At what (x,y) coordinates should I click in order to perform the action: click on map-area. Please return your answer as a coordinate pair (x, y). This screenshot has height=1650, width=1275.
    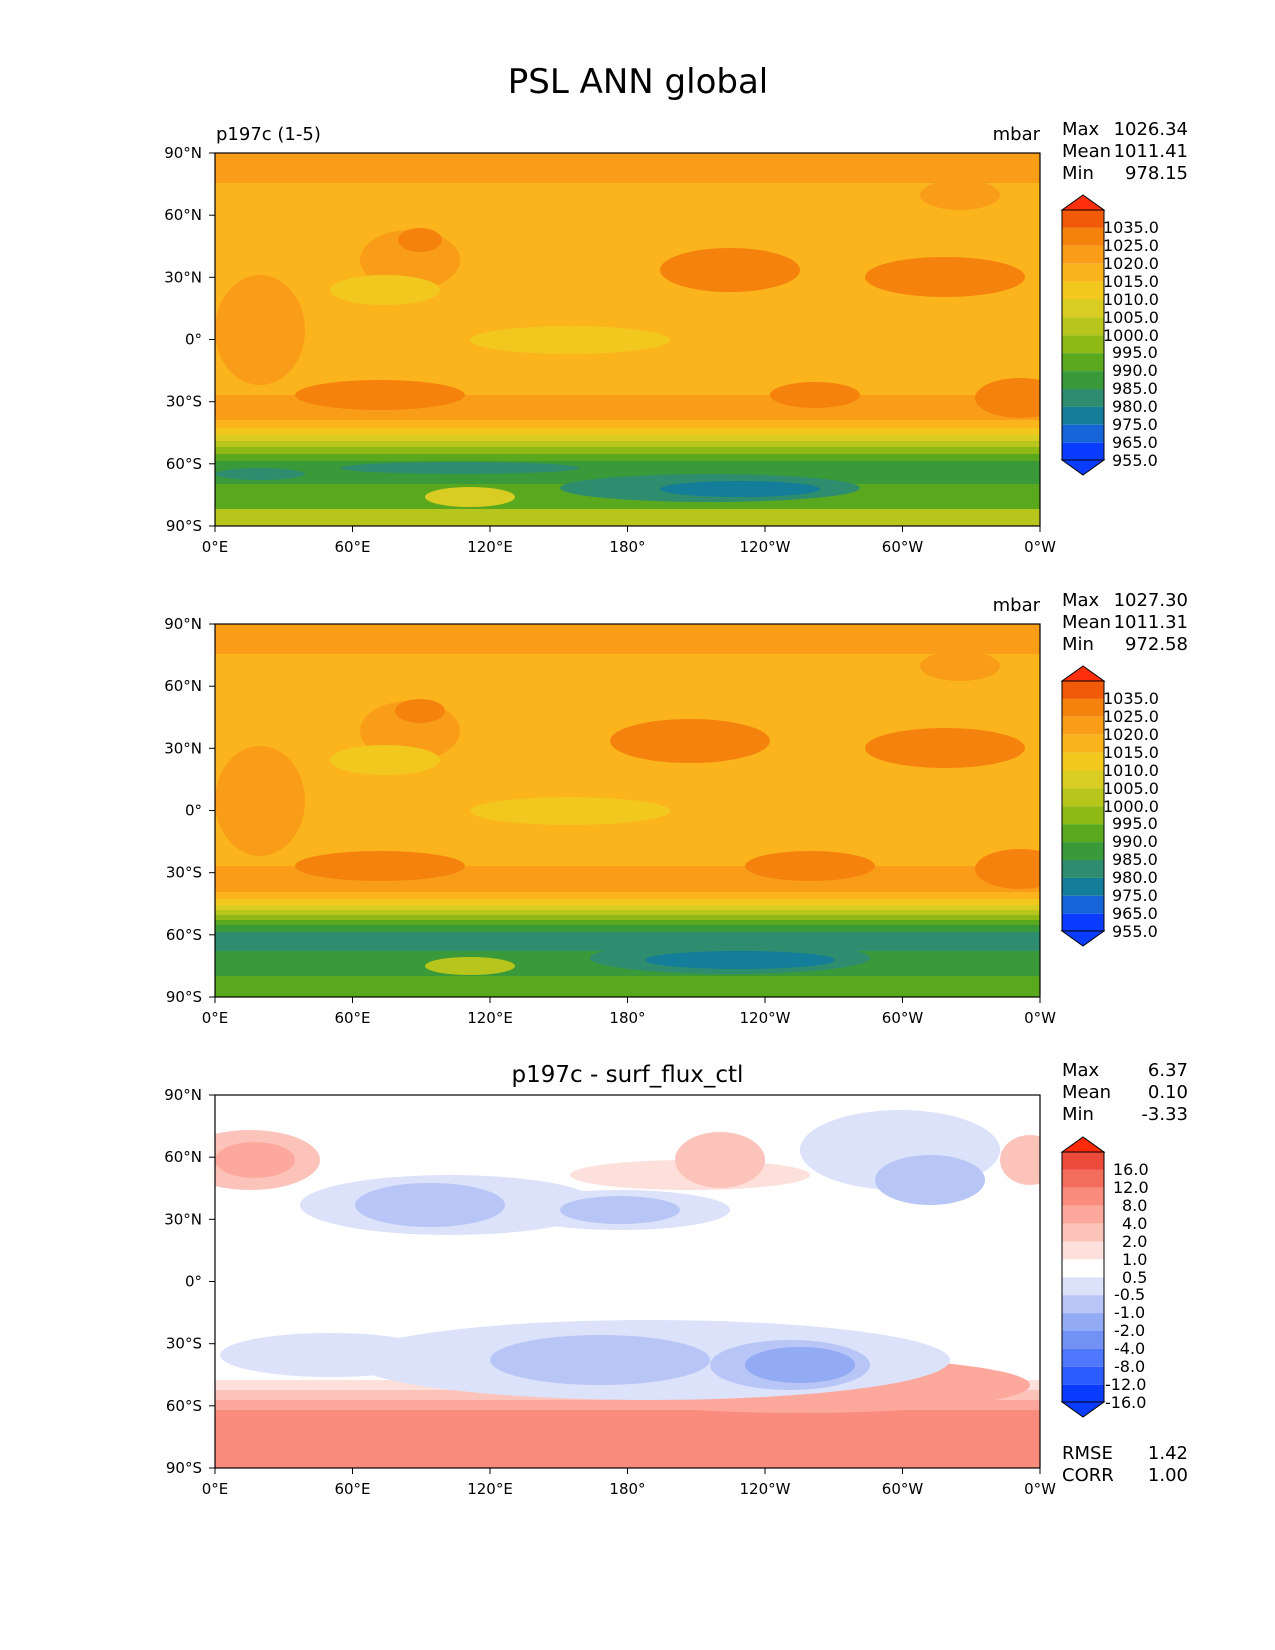
    Looking at the image, I should click on (627, 339).